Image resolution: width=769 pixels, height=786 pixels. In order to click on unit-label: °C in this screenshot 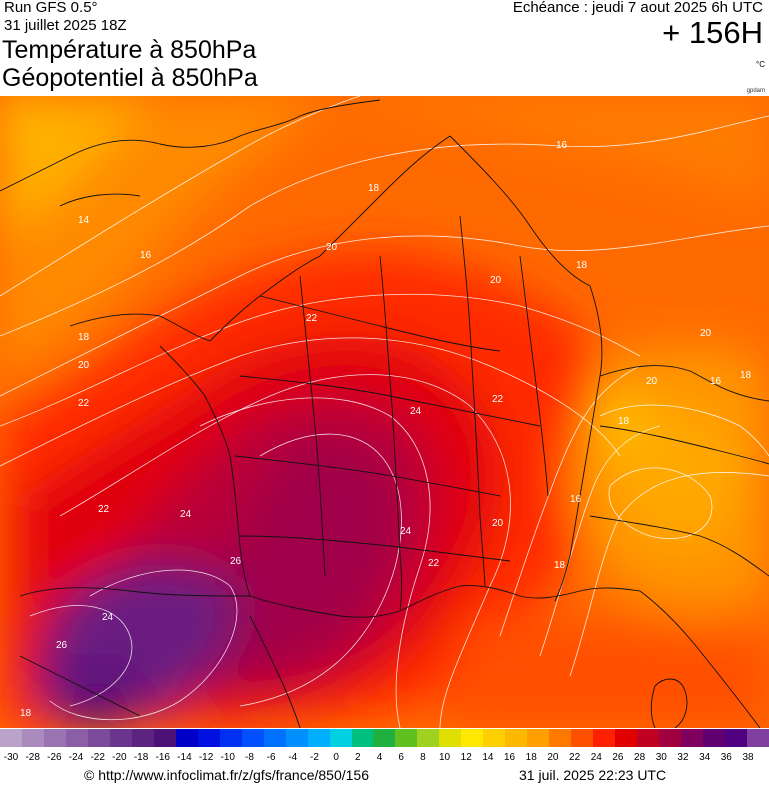, I will do `click(760, 64)`.